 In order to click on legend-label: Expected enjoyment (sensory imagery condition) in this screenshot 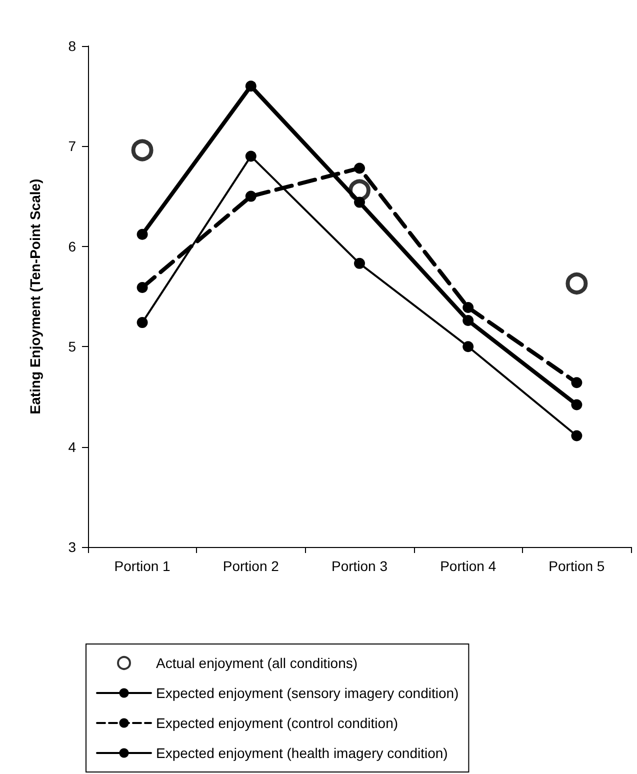, I will do `click(307, 693)`.